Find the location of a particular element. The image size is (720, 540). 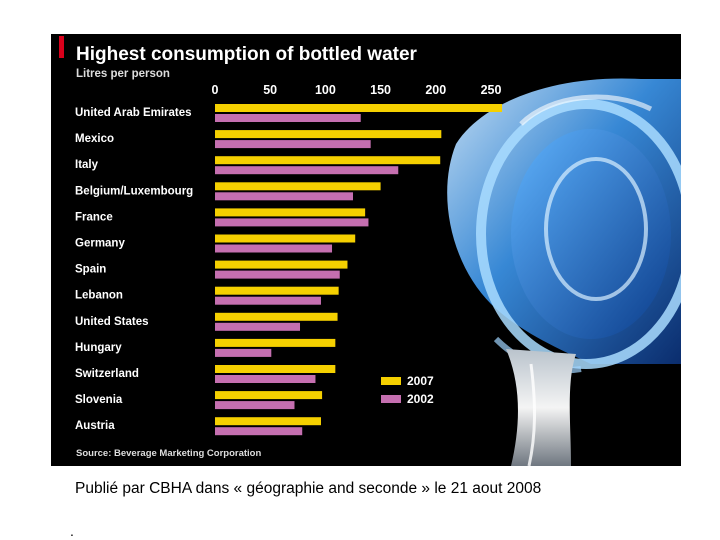

x-tick-label: 250 is located at coordinates (491, 90).